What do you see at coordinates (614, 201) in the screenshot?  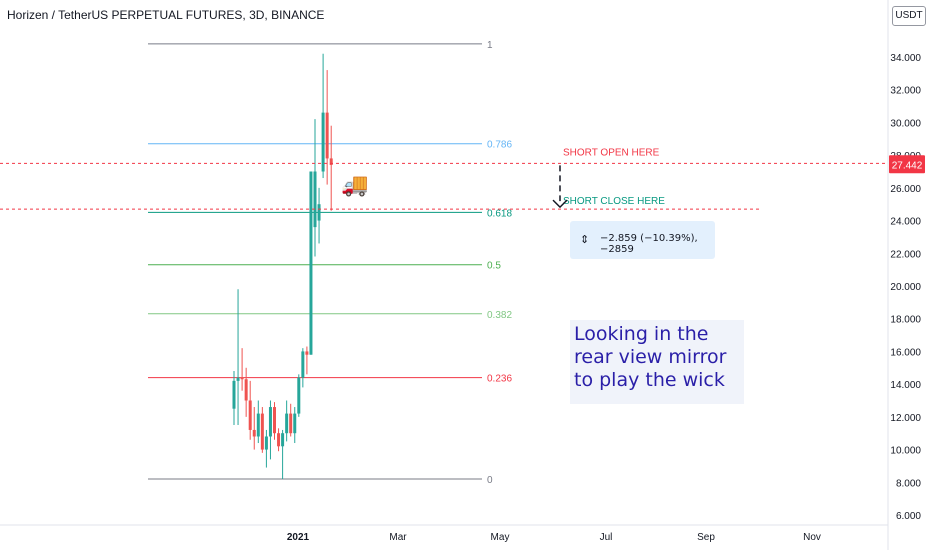 I see `short-close-label: SHORT CLOSE HERE` at bounding box center [614, 201].